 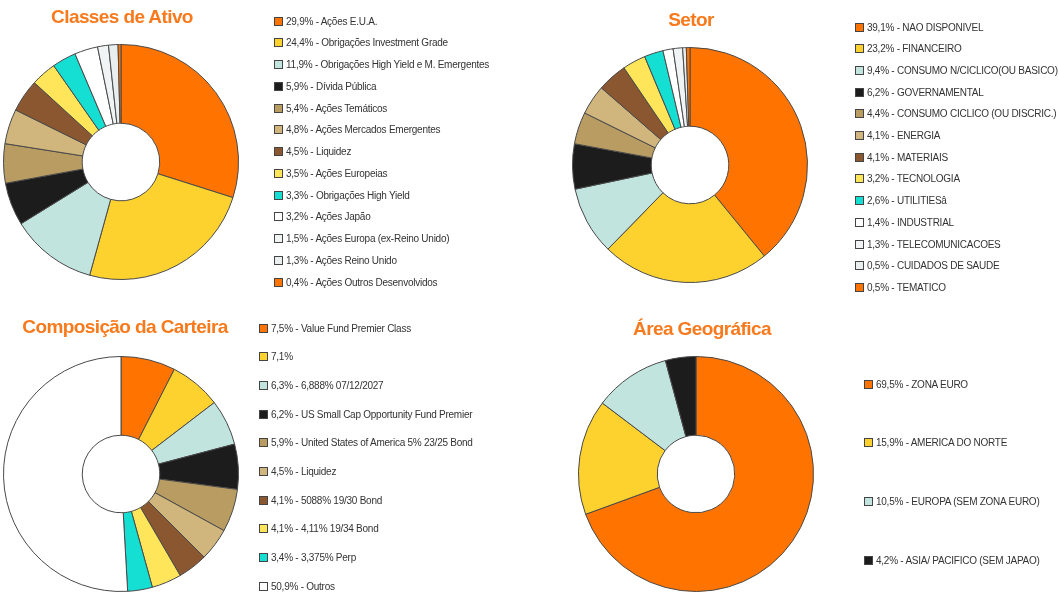 What do you see at coordinates (907, 157) in the screenshot?
I see `legend-label: 4,1% - MATERIAIS` at bounding box center [907, 157].